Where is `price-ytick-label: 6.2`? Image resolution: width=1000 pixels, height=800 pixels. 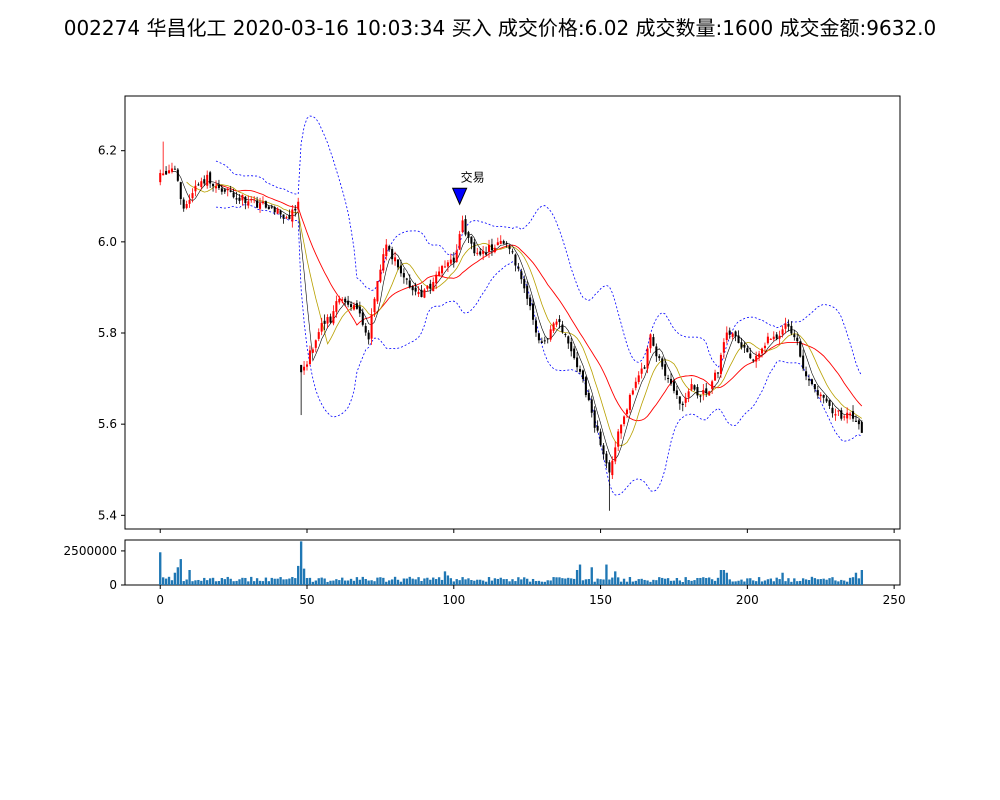
price-ytick-label: 6.2 is located at coordinates (107, 151).